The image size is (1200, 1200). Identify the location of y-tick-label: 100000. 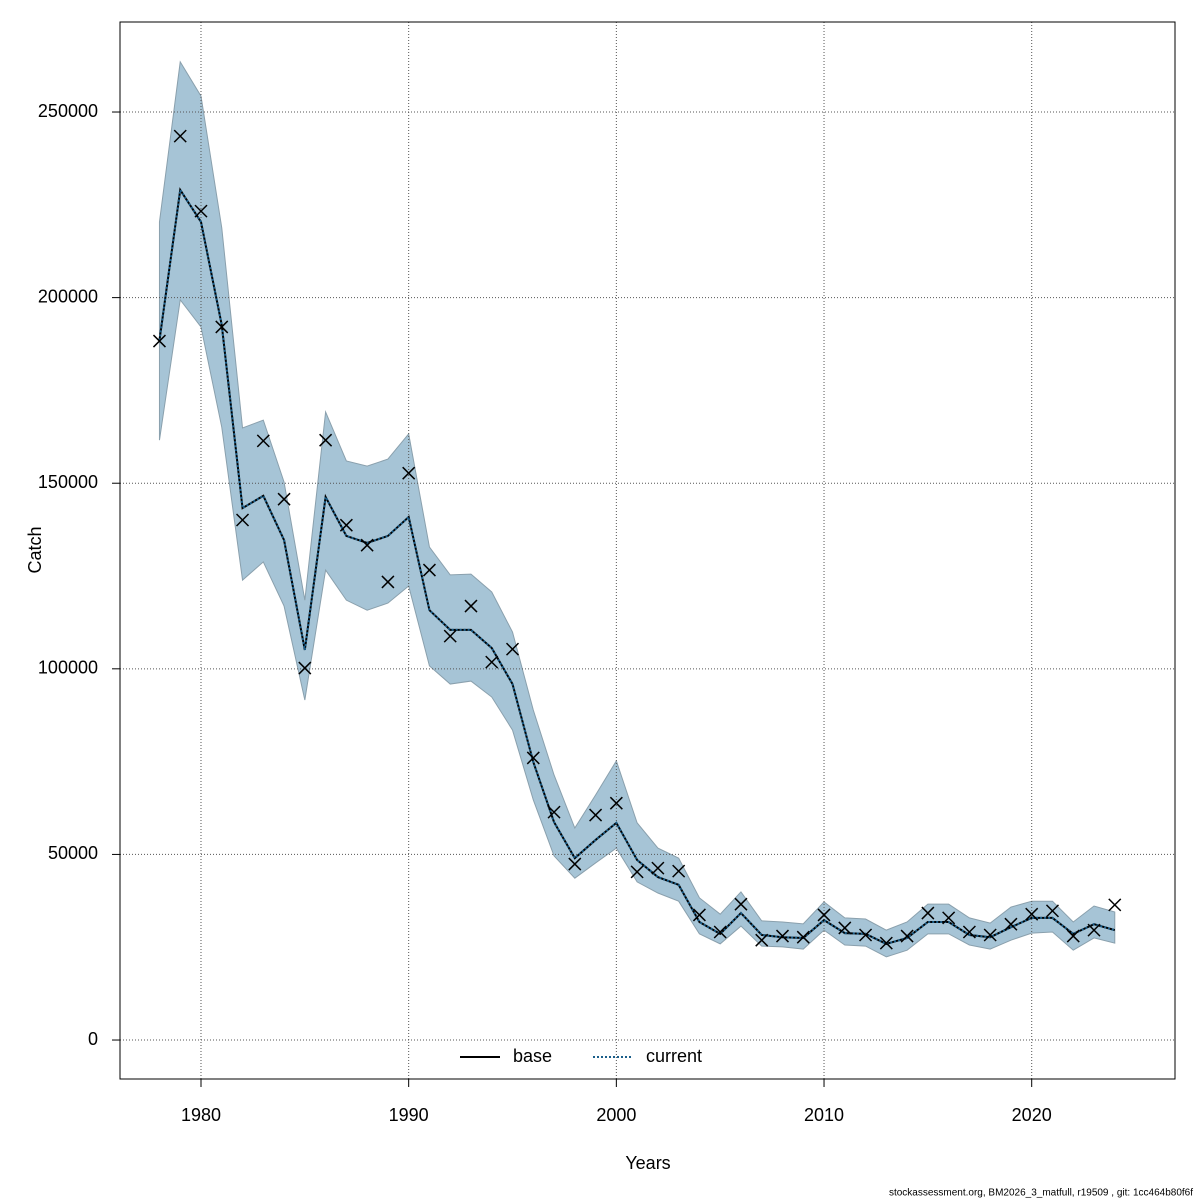
(68, 668).